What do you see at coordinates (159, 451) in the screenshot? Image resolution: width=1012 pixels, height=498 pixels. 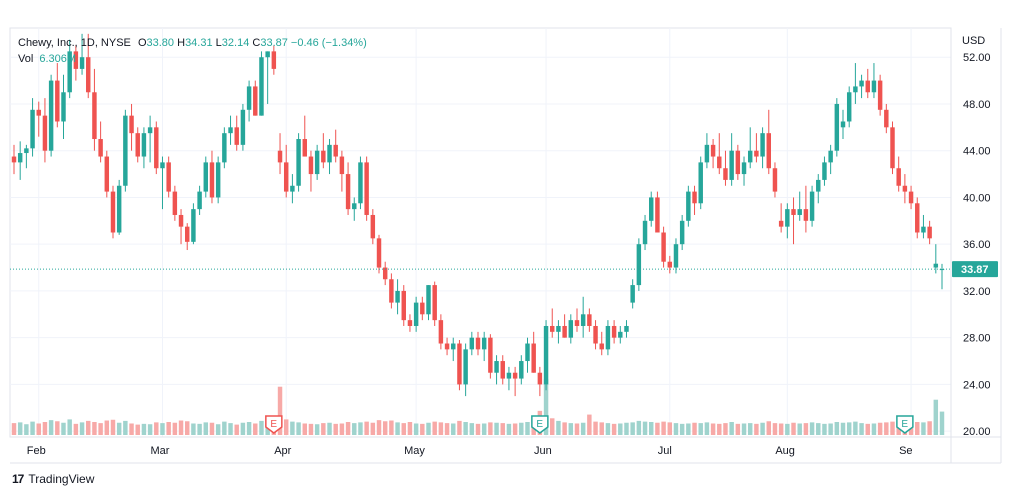 I see `x-tick-label: Mar` at bounding box center [159, 451].